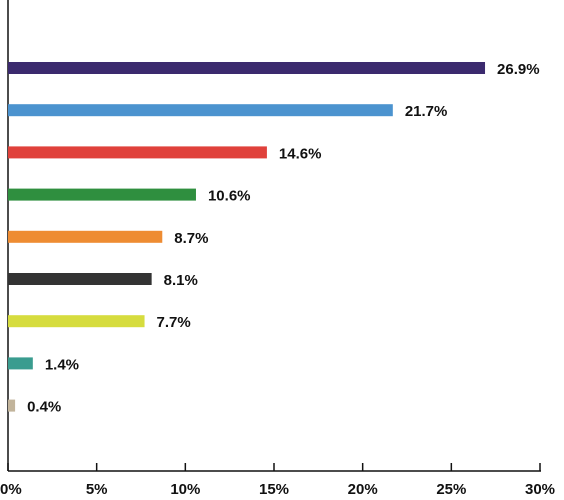 This screenshot has height=500, width=564. I want to click on value-label: 8.7%, so click(191, 238).